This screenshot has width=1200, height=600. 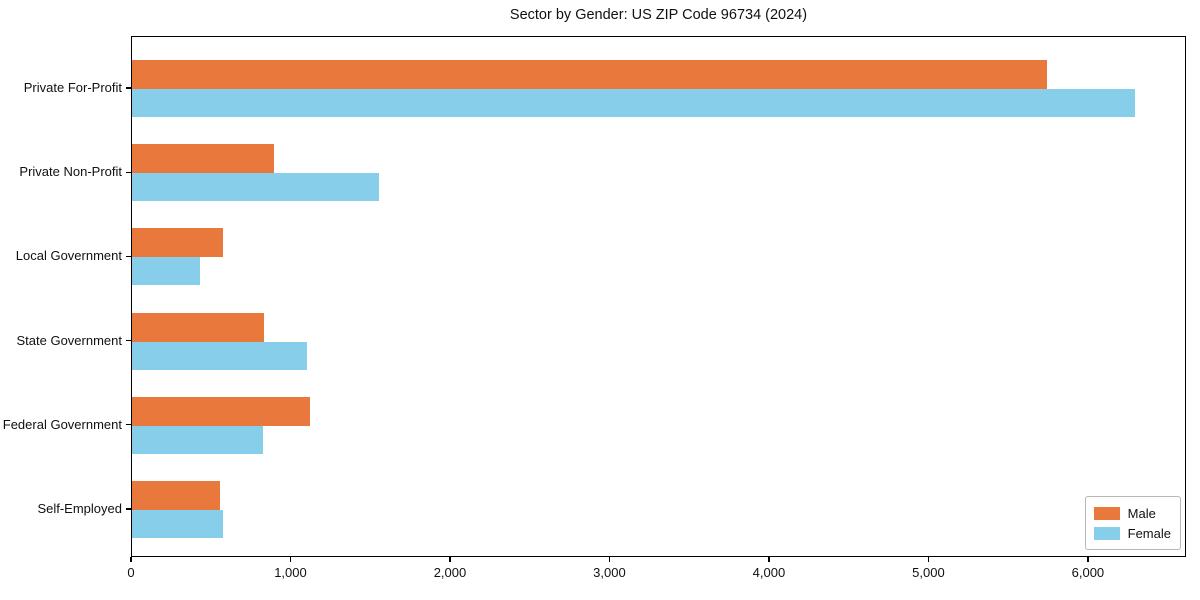 I want to click on legend: Male Female, so click(x=1132, y=523).